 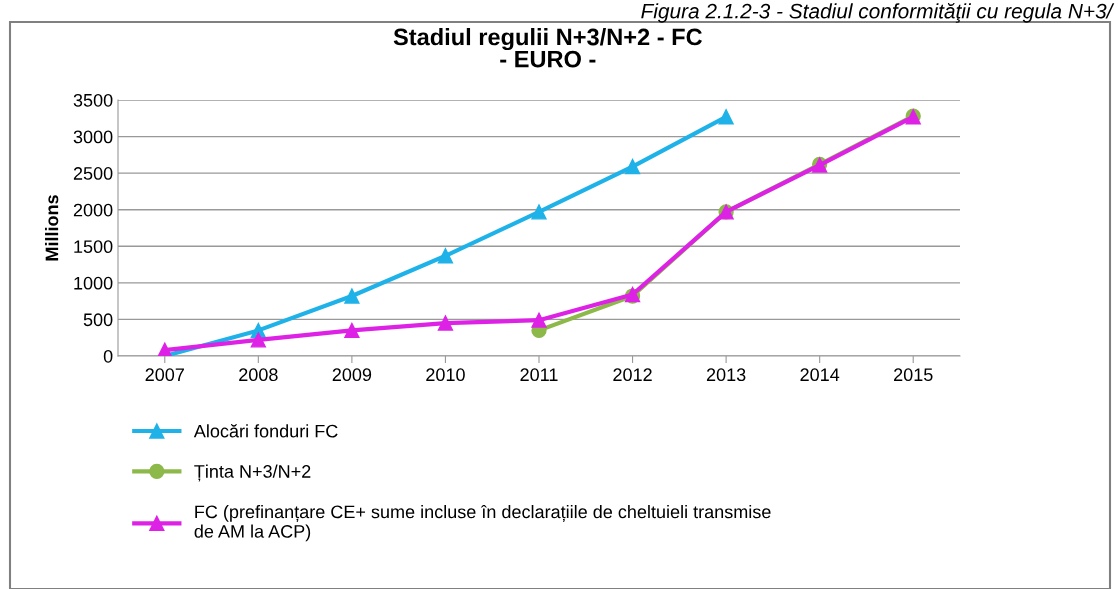 What do you see at coordinates (93, 100) in the screenshot?
I see `y-tick-label: 3500` at bounding box center [93, 100].